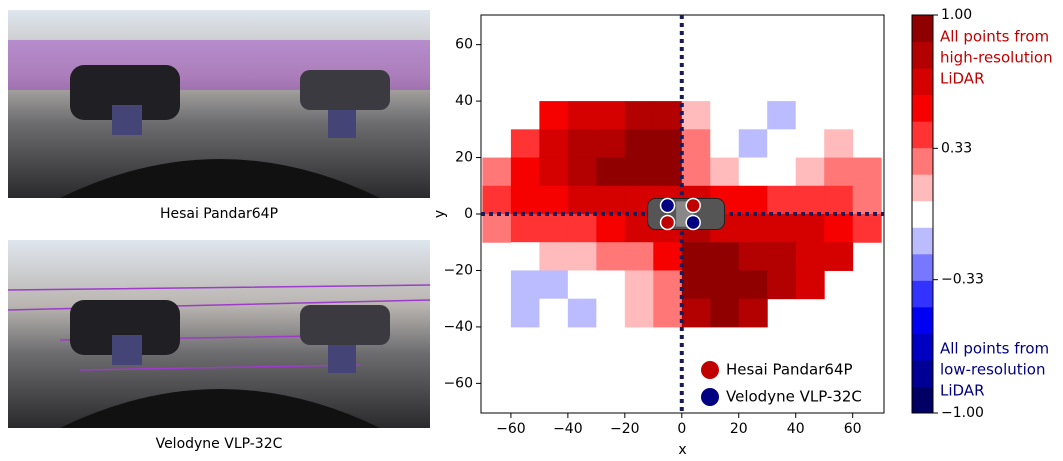  Describe the element at coordinates (625, 429) in the screenshot. I see `x-tick-label: −20` at that location.